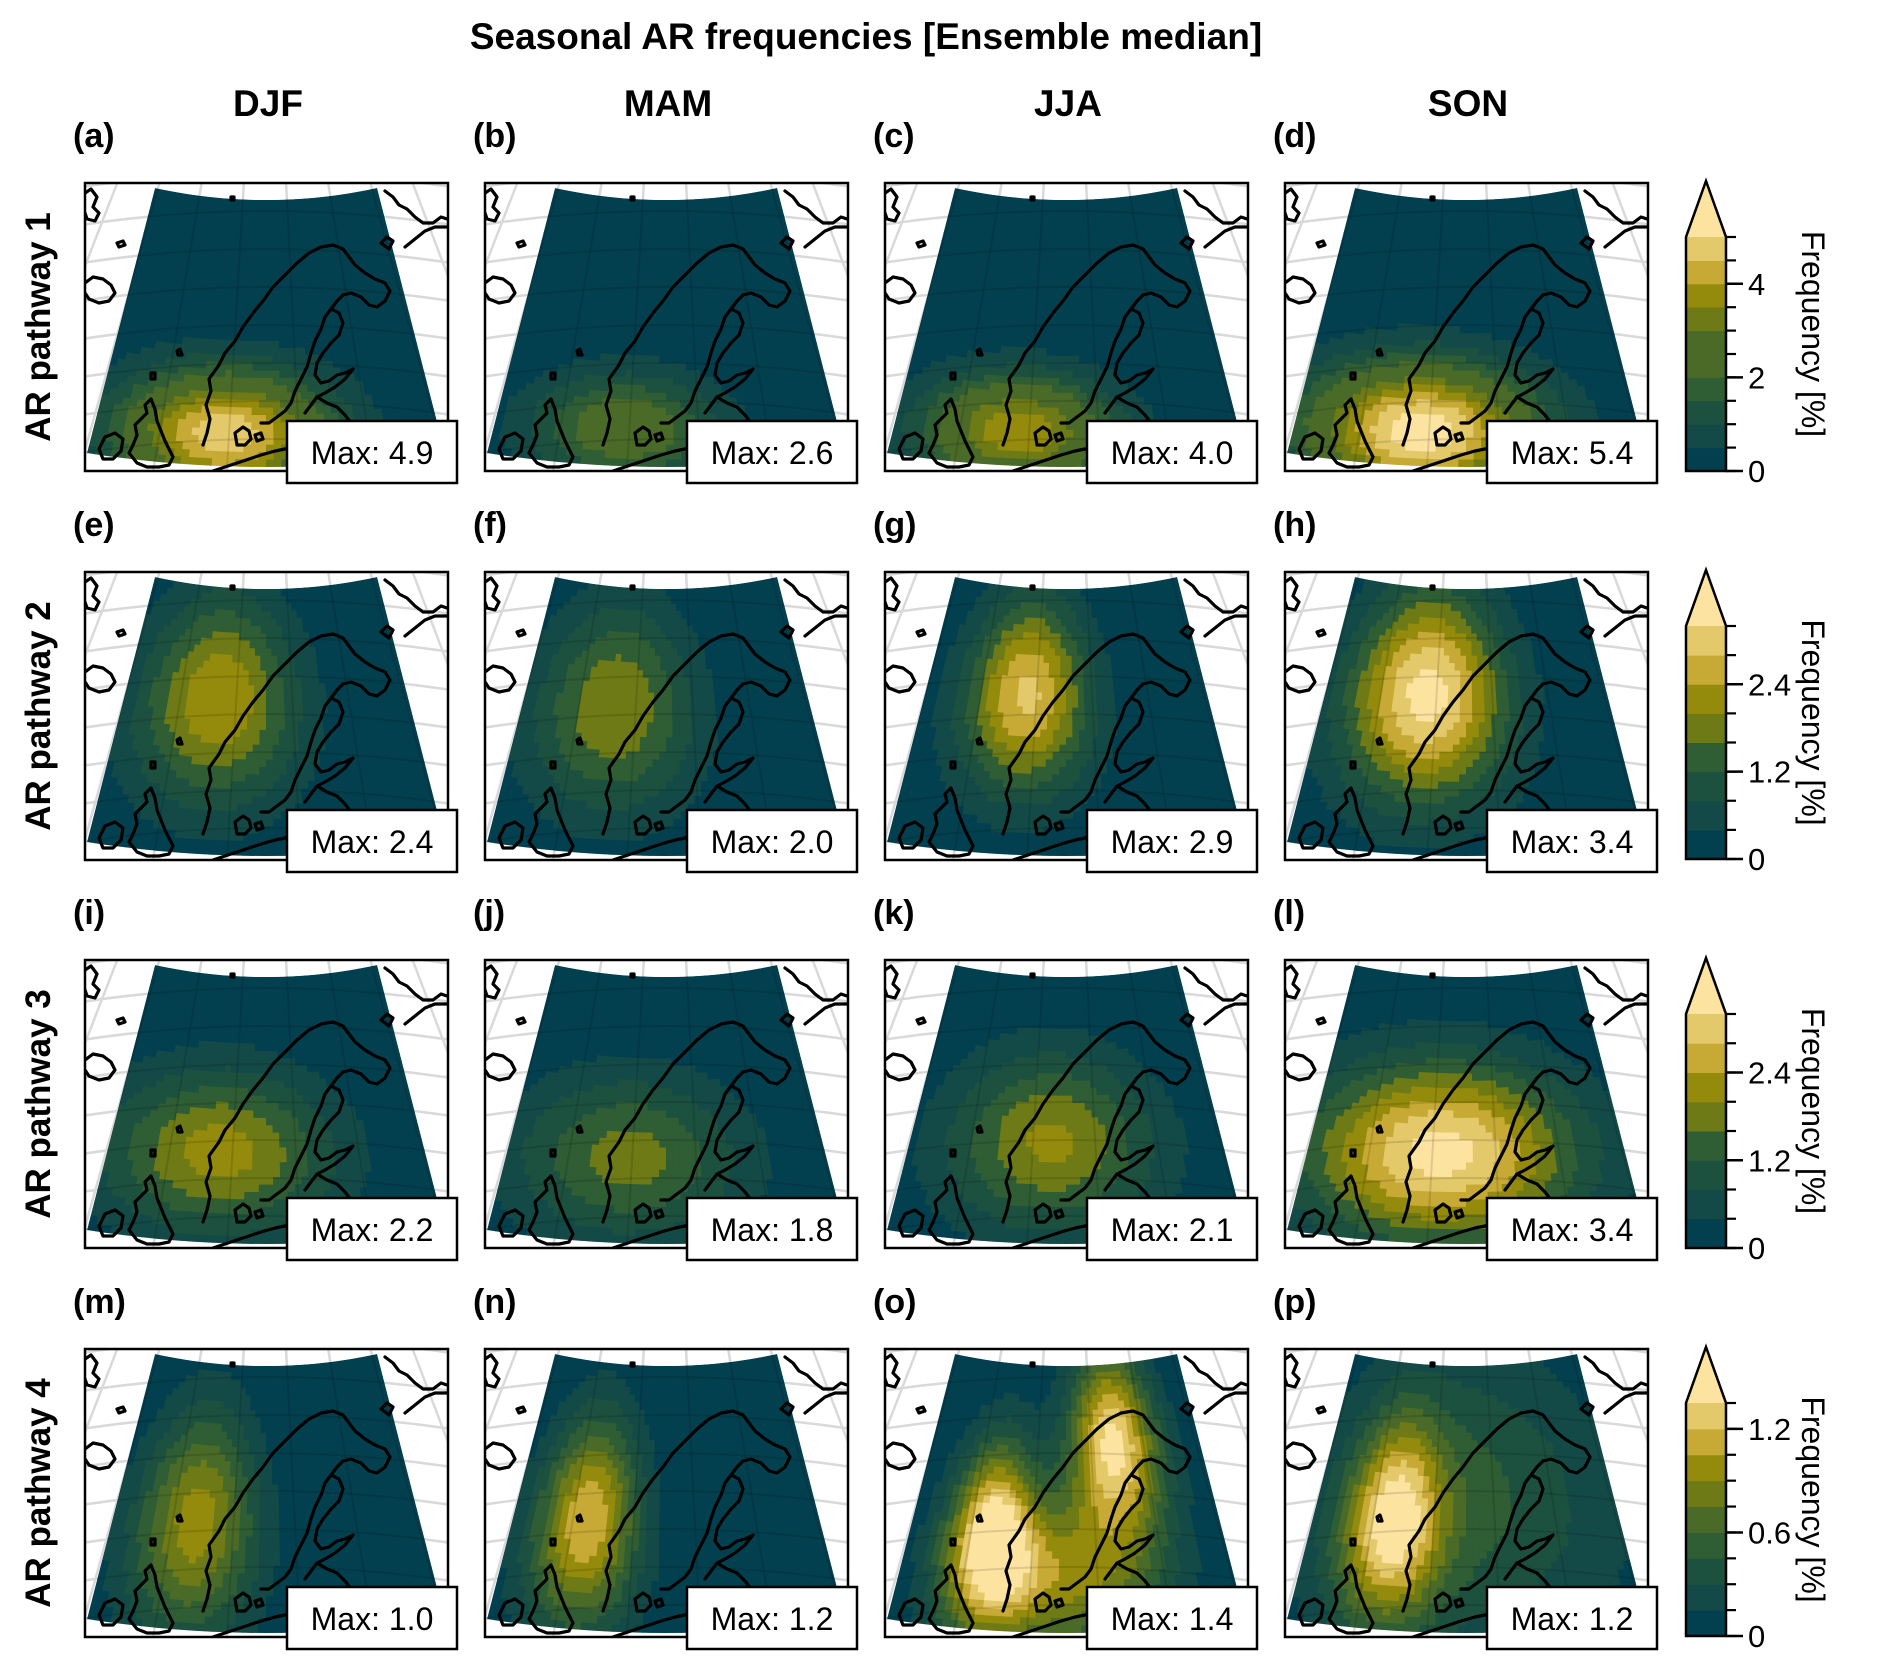 This screenshot has width=1892, height=1670. Describe the element at coordinates (829, 231) in the screenshot. I see `graticule-meridian` at that location.